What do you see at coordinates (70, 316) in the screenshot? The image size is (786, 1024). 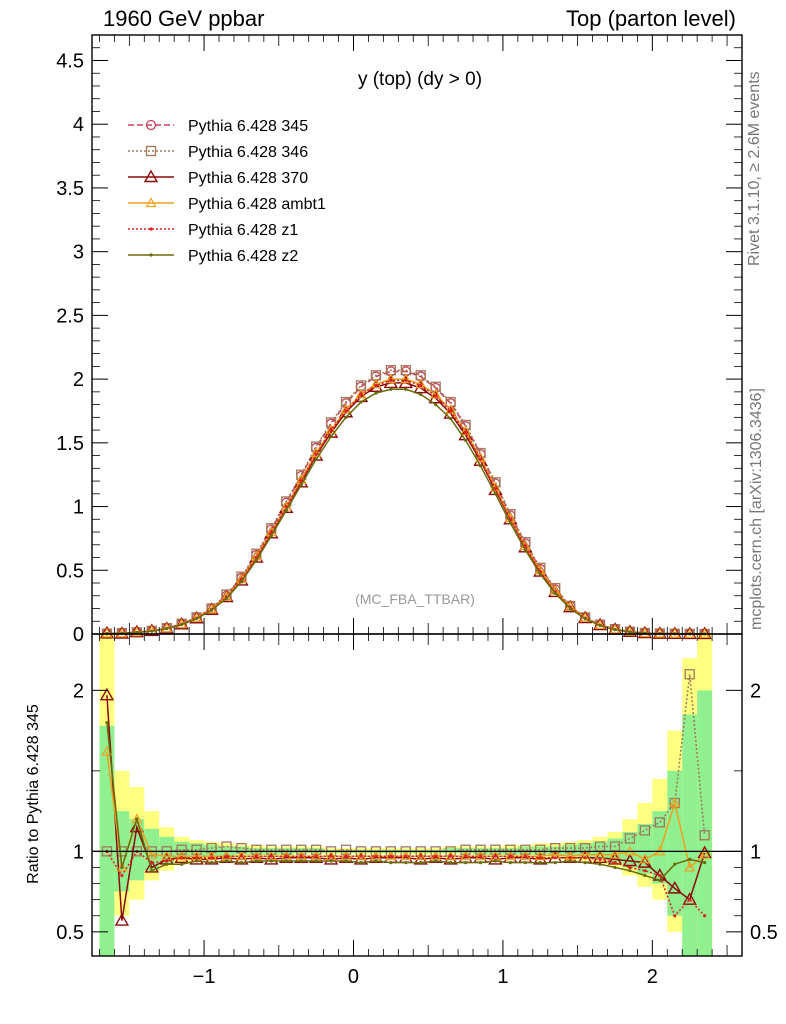 I see `main-ytick-label: 2.5` at bounding box center [70, 316].